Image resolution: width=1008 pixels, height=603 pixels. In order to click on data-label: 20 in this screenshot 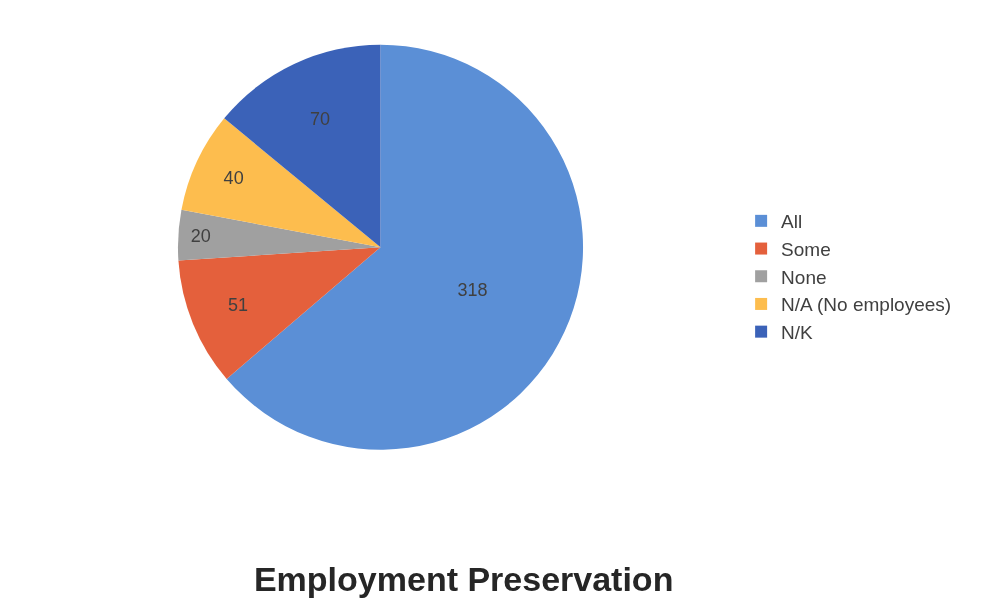, I will do `click(200, 236)`.